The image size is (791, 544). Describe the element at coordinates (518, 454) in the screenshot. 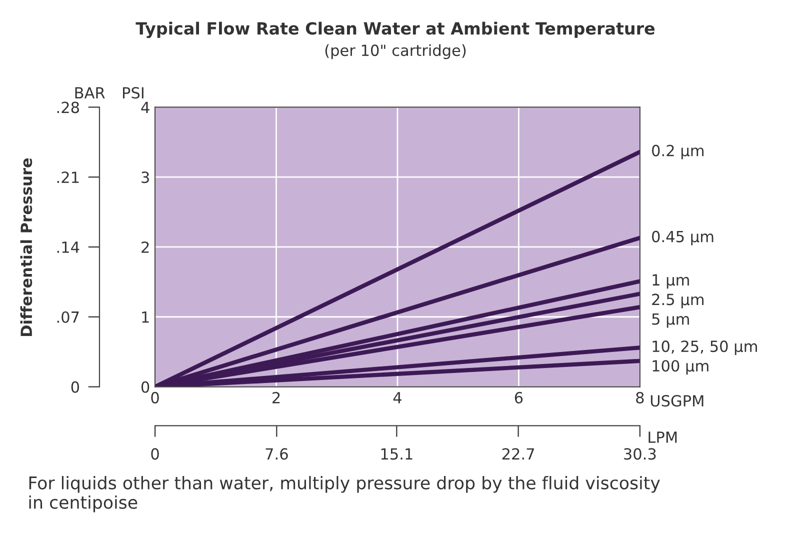

I see `x2-tick-label: 22.7` at that location.